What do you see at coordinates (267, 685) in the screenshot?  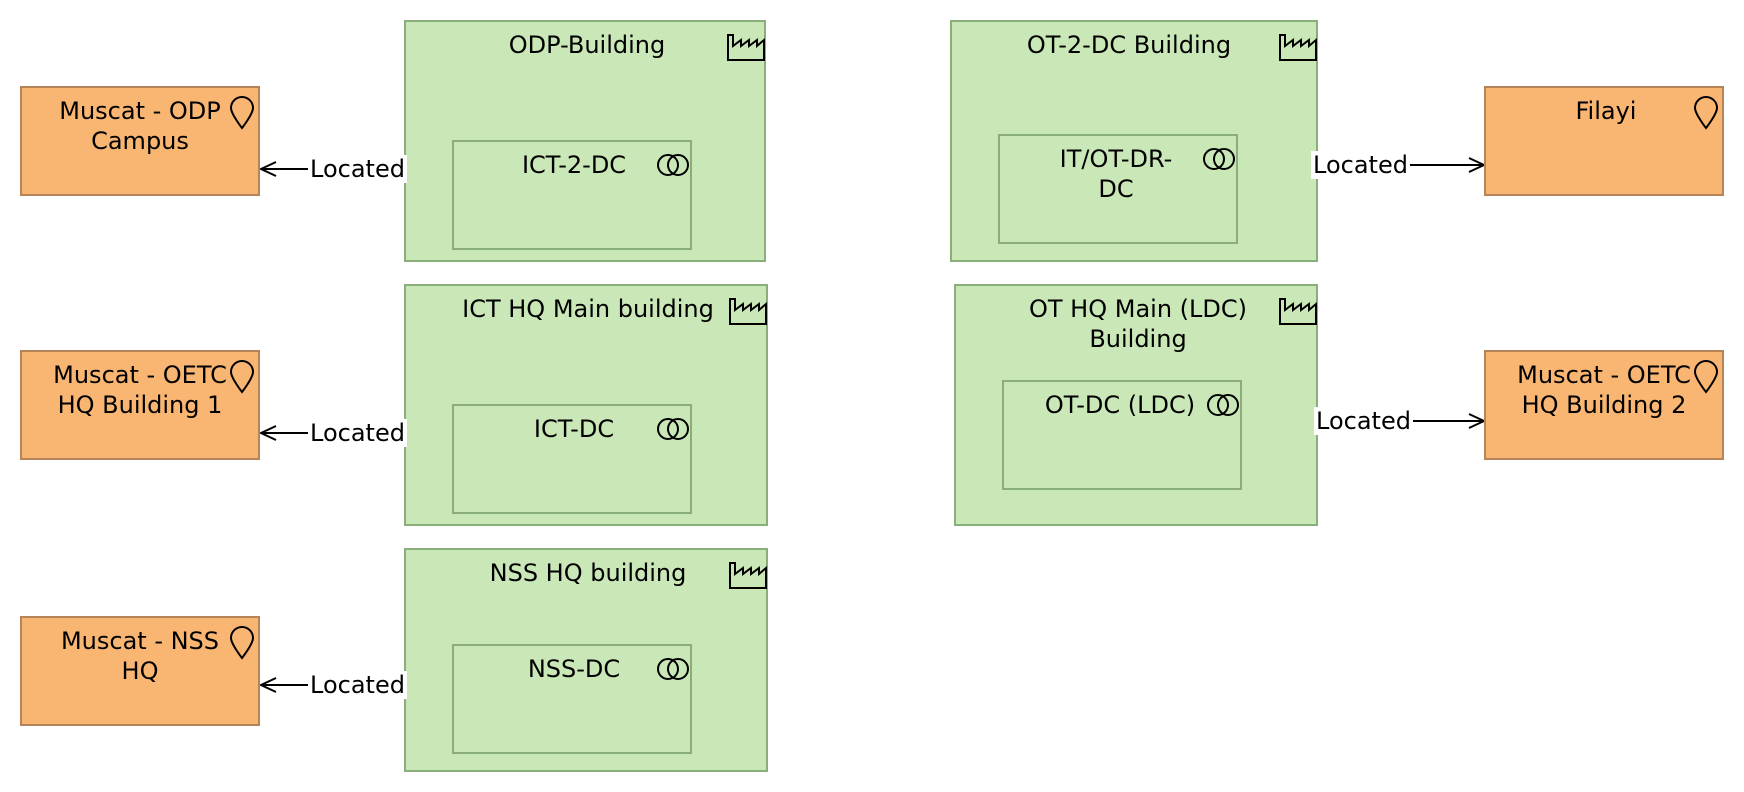 I see `arrowhead-r3` at bounding box center [267, 685].